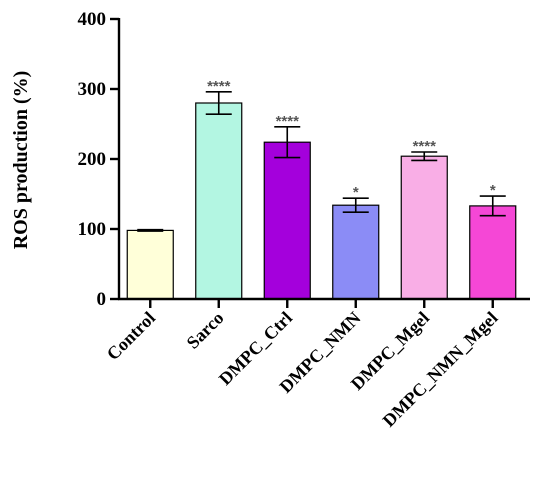 This screenshot has width=550, height=477. What do you see at coordinates (205, 330) in the screenshot?
I see `x-tick-label: Sarco` at bounding box center [205, 330].